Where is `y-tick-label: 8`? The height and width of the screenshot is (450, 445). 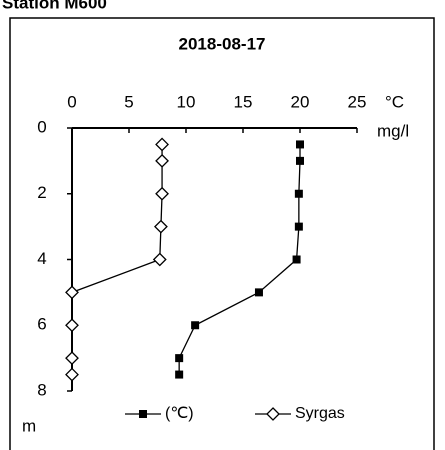 y-tick-label: 8 is located at coordinates (41, 389).